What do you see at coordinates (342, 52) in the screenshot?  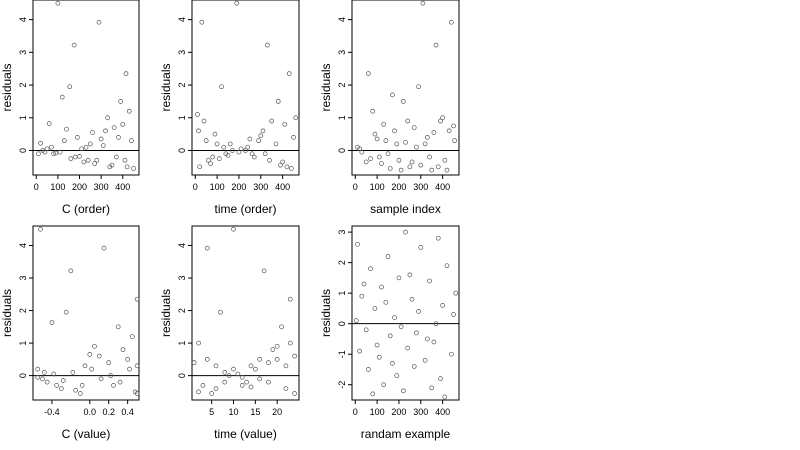 I see `y-tick-label: 3` at bounding box center [342, 52].